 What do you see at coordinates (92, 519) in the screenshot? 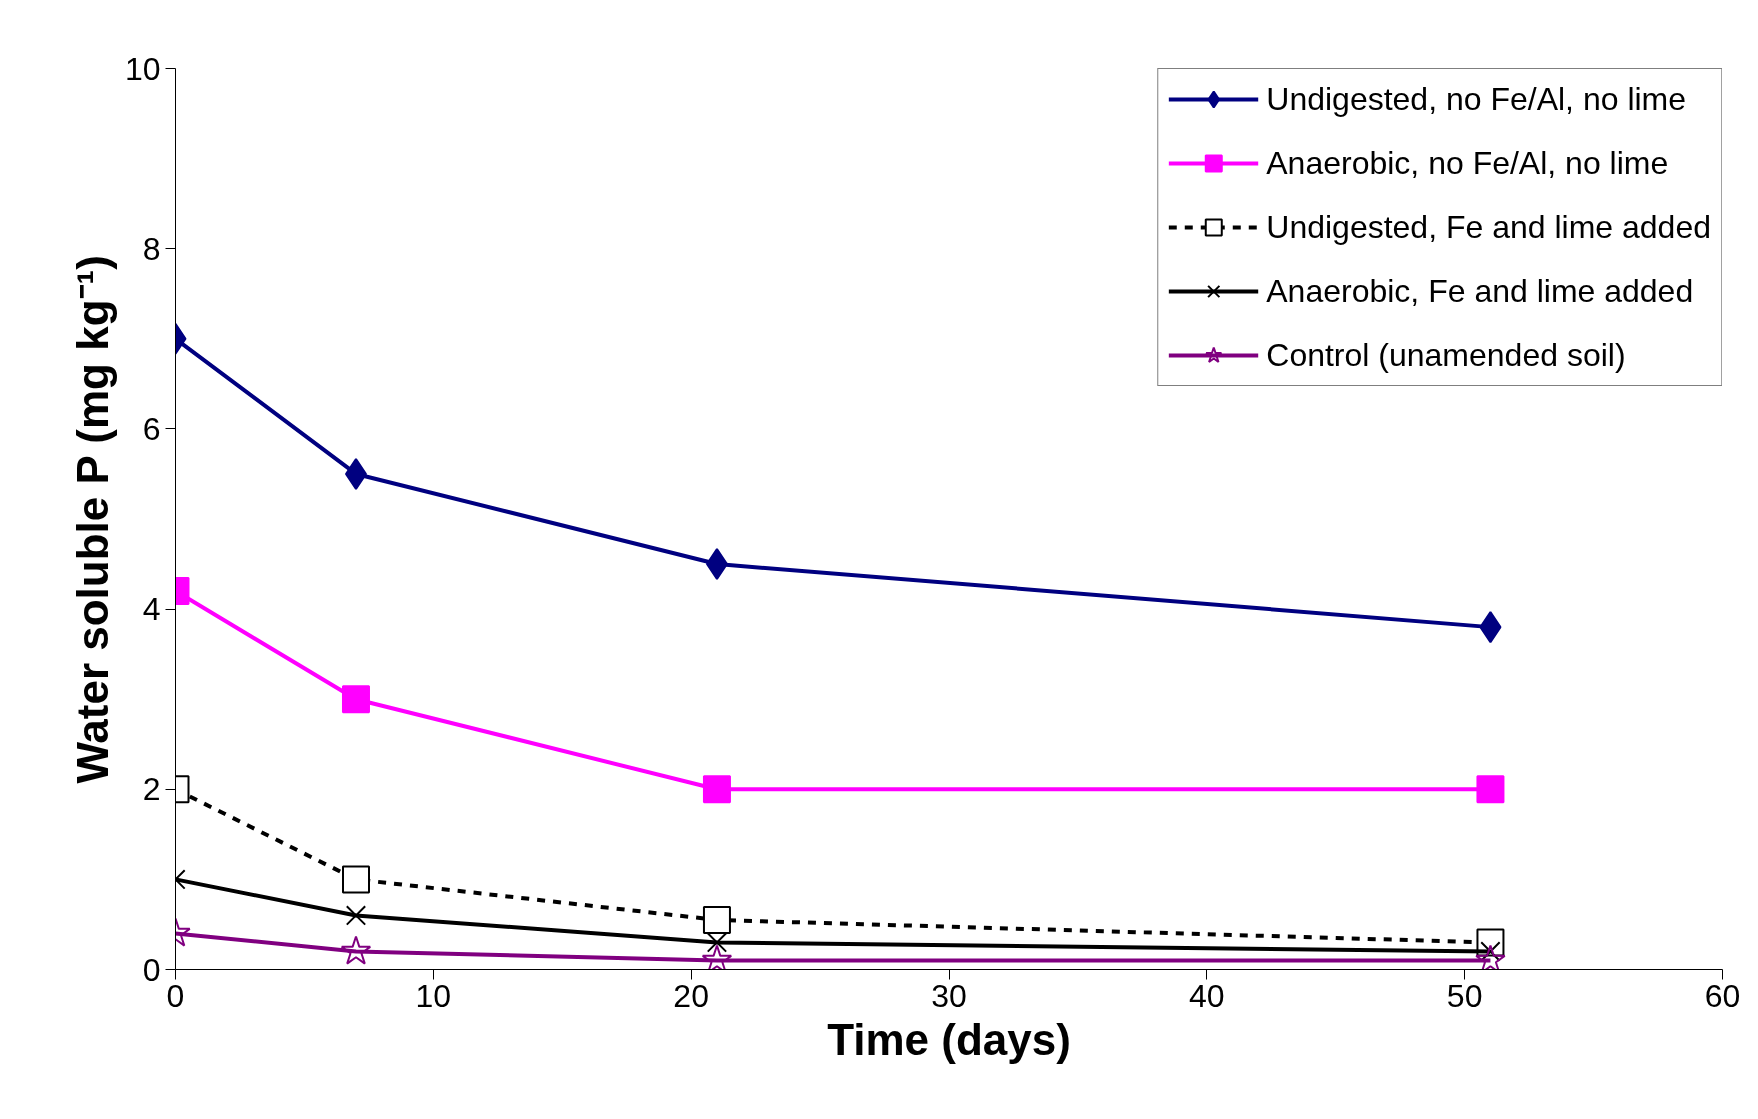
I see `y-axis-title: Water soluble P (mg kg⁻¹)` at bounding box center [92, 519].